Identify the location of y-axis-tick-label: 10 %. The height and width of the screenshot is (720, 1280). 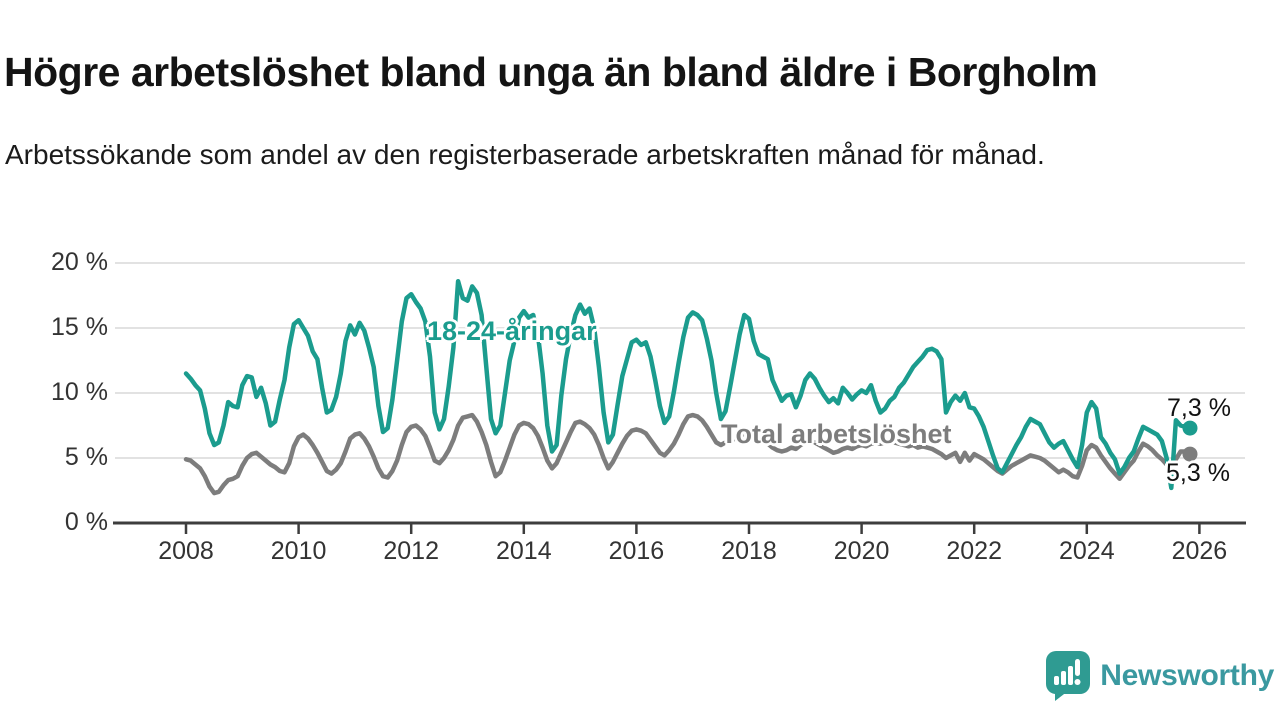
(79, 392).